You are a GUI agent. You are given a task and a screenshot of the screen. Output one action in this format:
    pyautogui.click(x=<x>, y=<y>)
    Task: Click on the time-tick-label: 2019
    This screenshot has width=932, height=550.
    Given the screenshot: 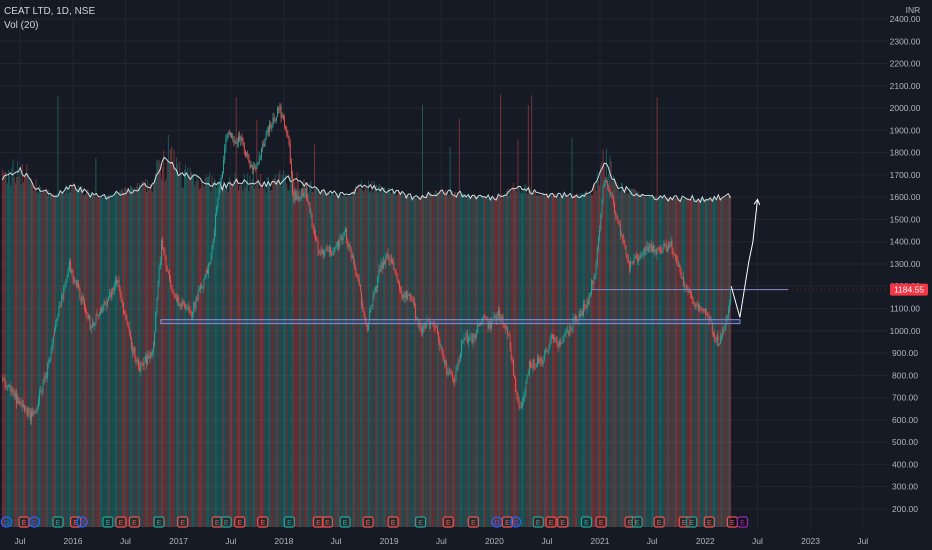 What is the action you would take?
    pyautogui.click(x=389, y=541)
    